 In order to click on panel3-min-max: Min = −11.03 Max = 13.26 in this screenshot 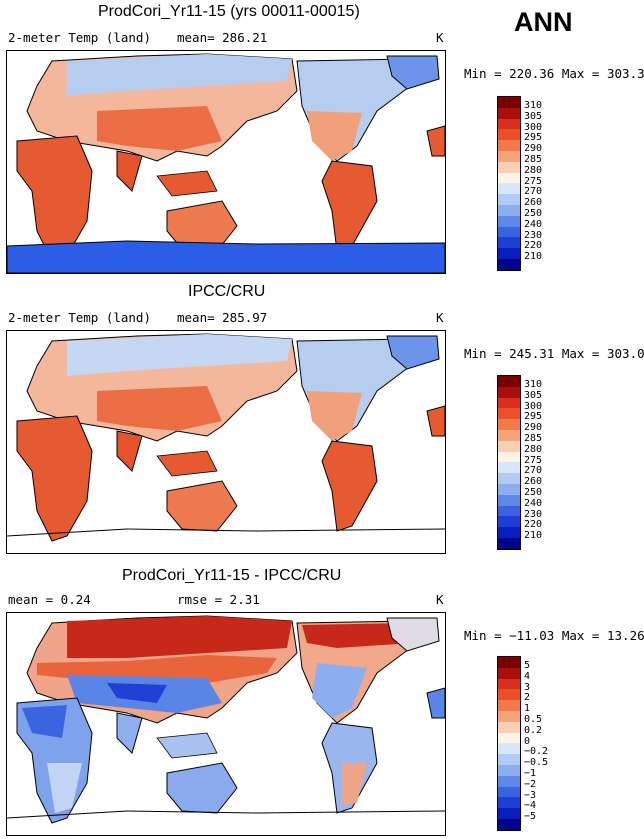, I will do `click(554, 635)`.